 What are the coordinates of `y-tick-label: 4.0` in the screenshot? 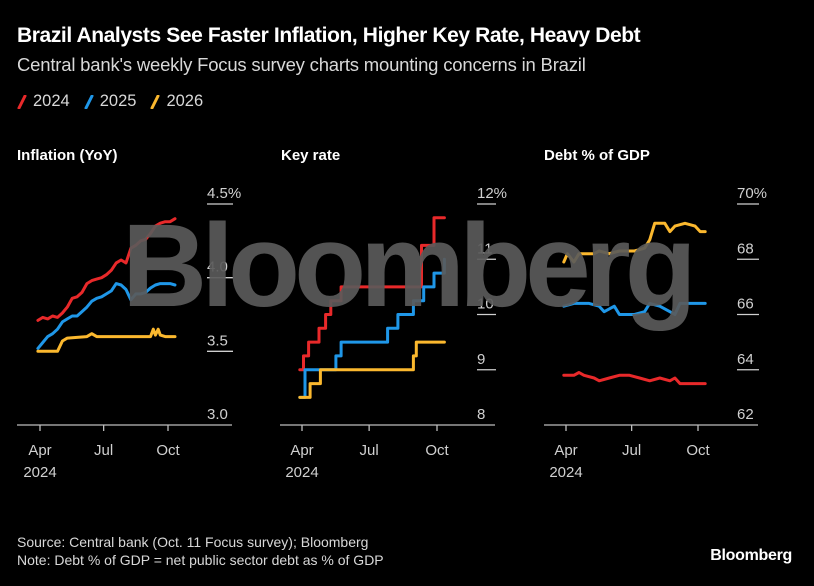 It's located at (217, 267).